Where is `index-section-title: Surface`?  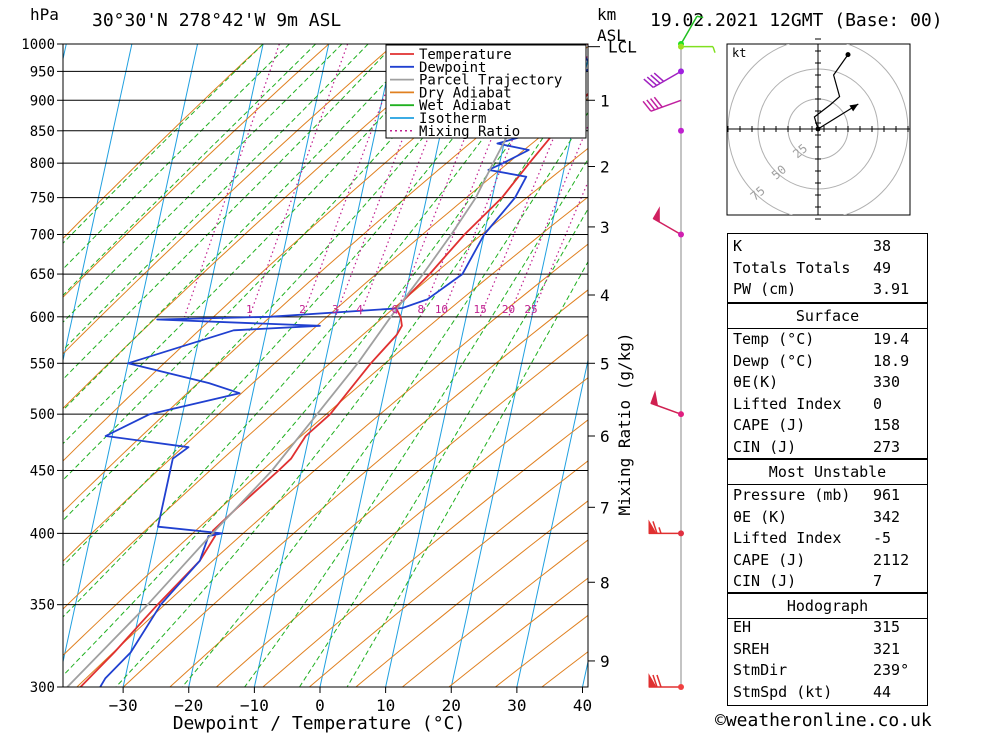 index-section-title: Surface is located at coordinates (827, 316).